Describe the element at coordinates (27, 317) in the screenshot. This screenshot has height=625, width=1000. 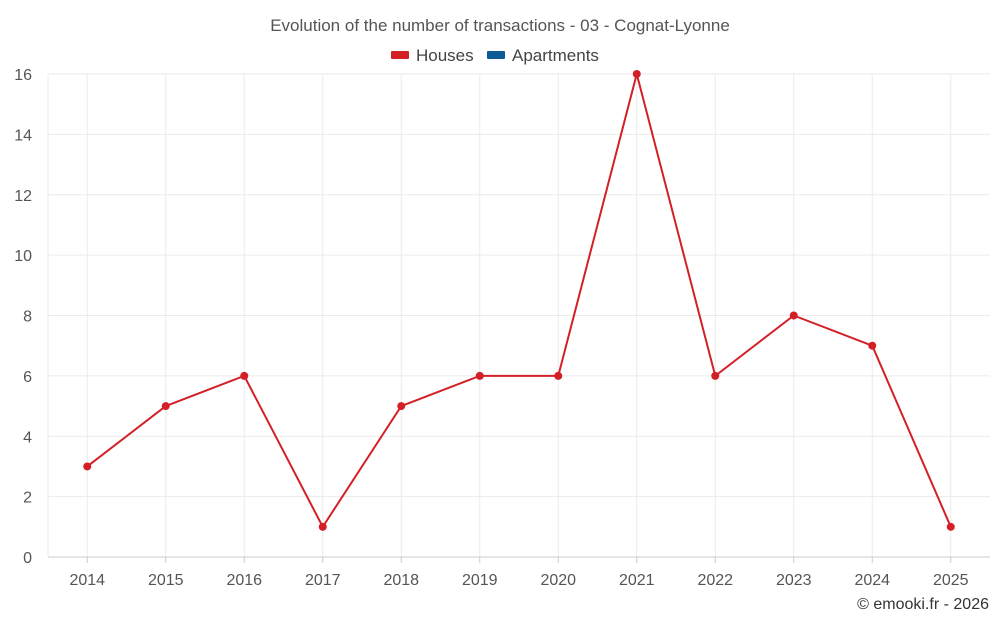
I see `y-tick-label: 8` at that location.